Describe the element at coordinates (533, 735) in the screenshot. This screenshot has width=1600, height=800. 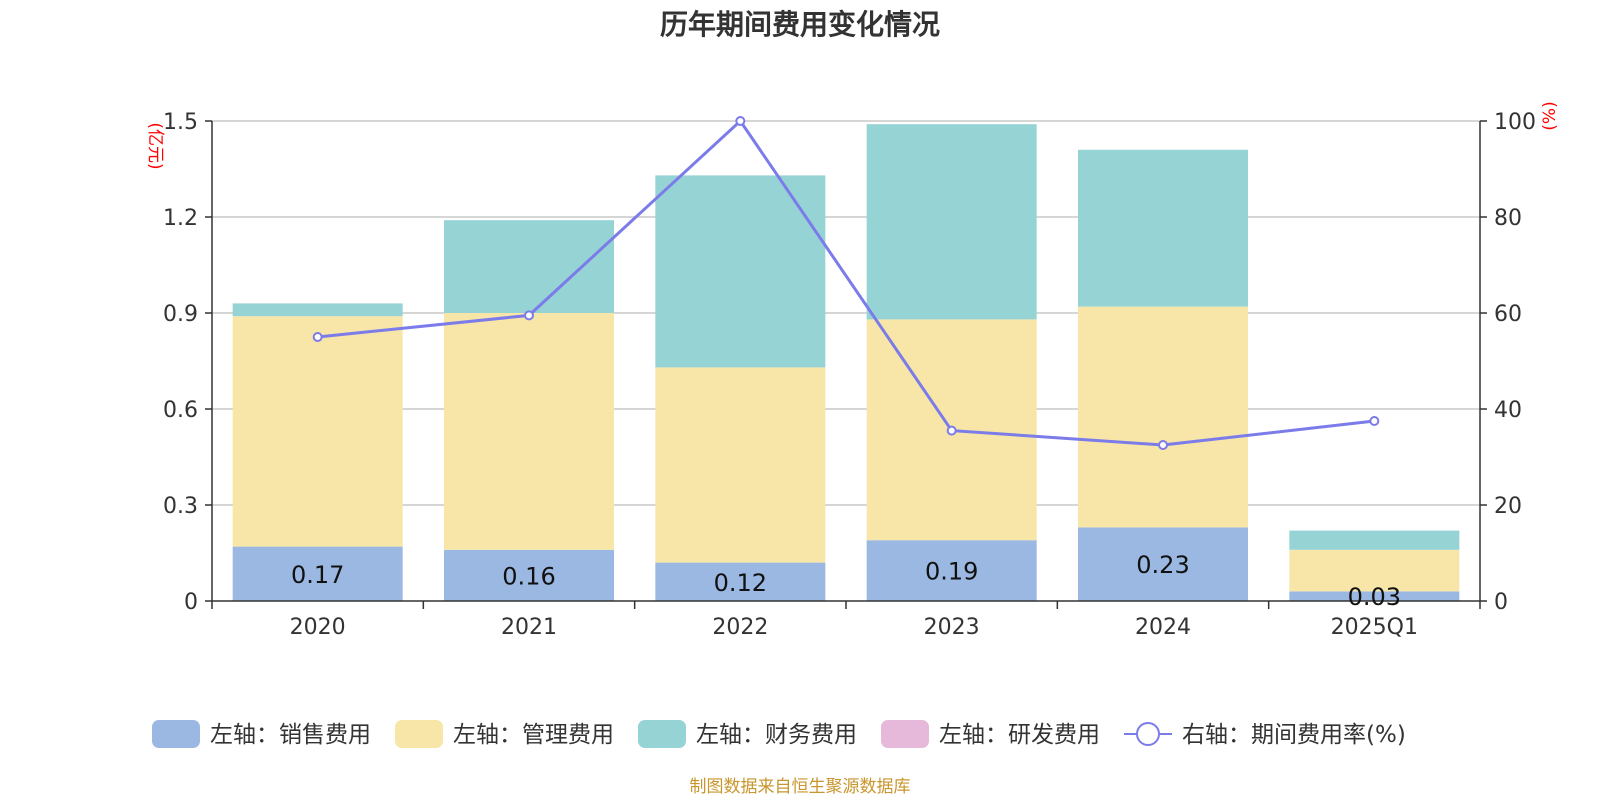
I see `legend-label: 左轴：管理费用` at that location.